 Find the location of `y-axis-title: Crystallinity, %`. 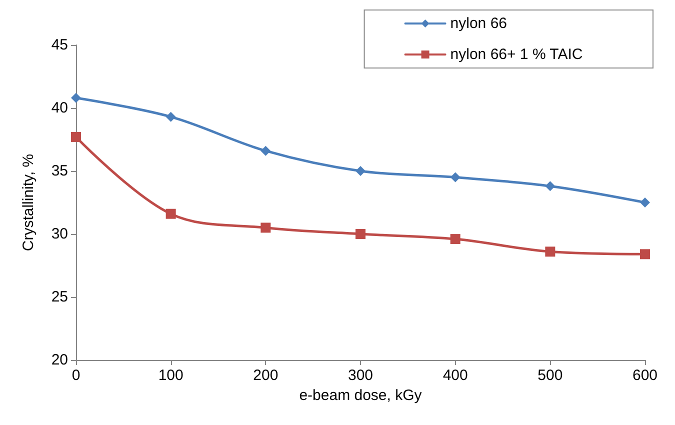

y-axis-title: Crystallinity, % is located at coordinates (28, 203).